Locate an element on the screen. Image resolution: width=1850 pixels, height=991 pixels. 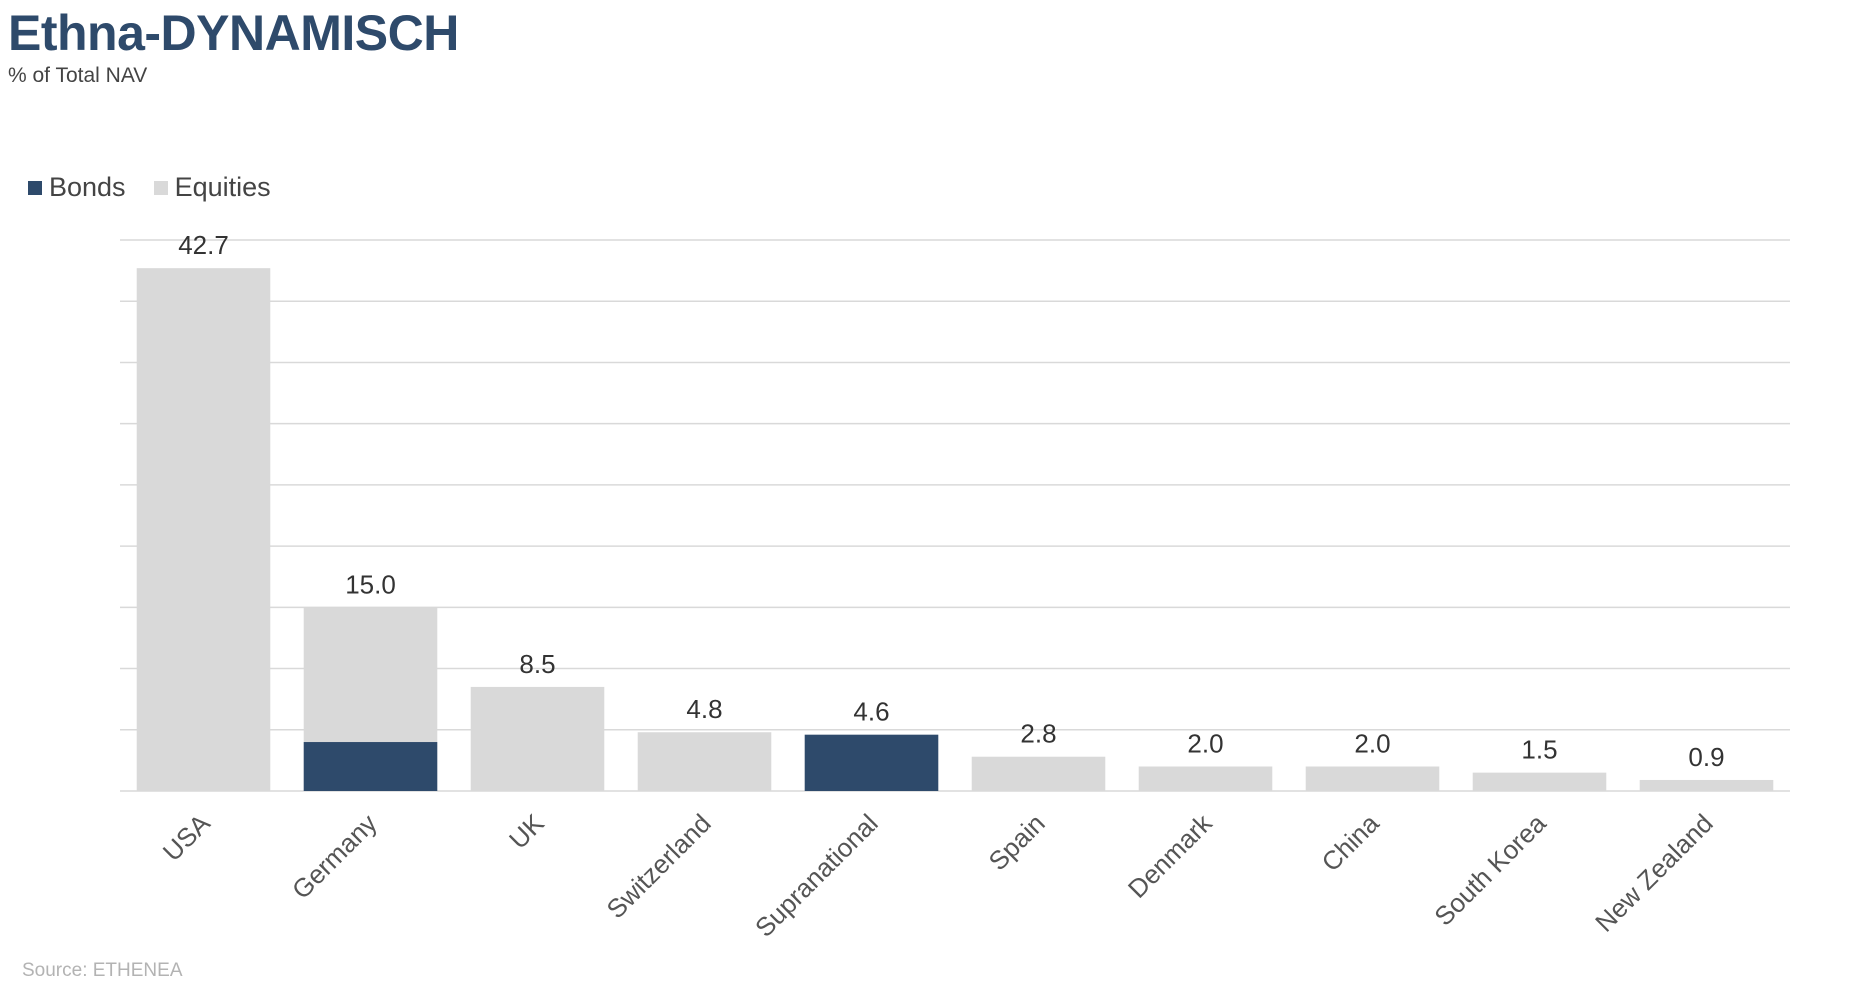
legend-item-equities: Equities is located at coordinates (212, 187).